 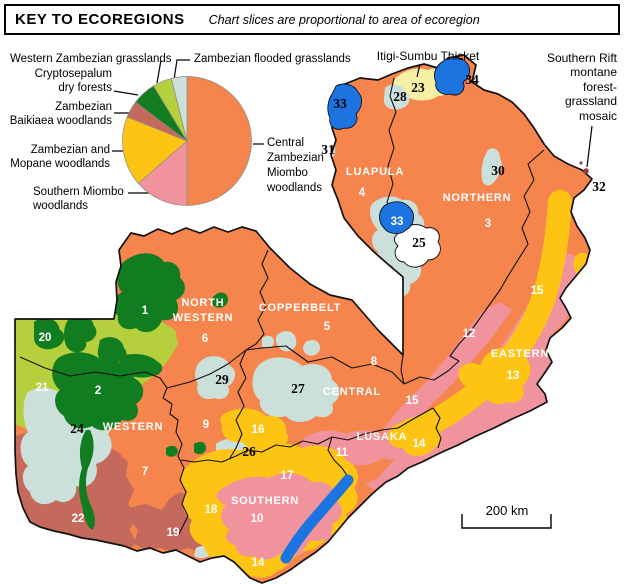 I want to click on lake-mweru, so click(x=344, y=106).